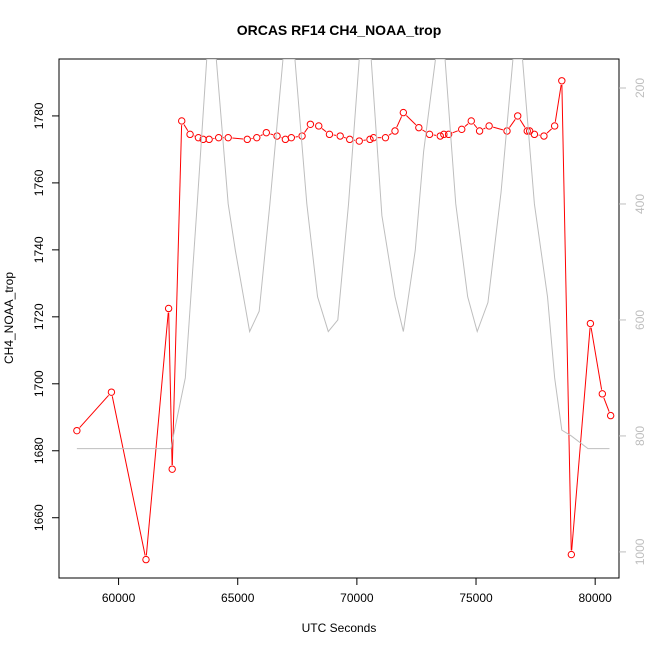 This screenshot has height=650, width=650. What do you see at coordinates (39, 517) in the screenshot?
I see `y-tick-label: 1660` at bounding box center [39, 517].